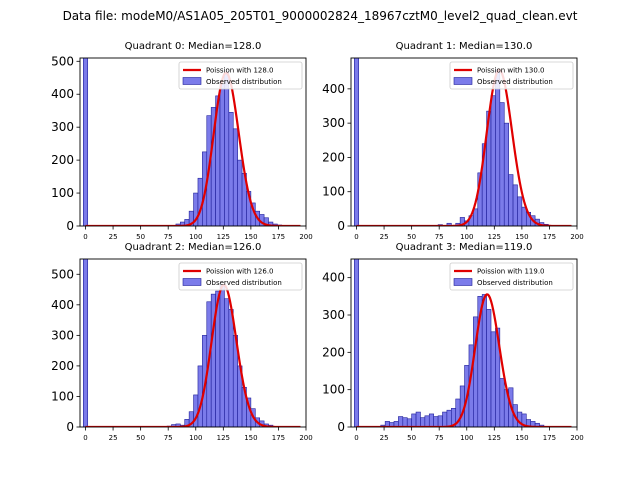 The image size is (640, 480). I want to click on legend-line-label: Poission with 128.0, so click(240, 71).